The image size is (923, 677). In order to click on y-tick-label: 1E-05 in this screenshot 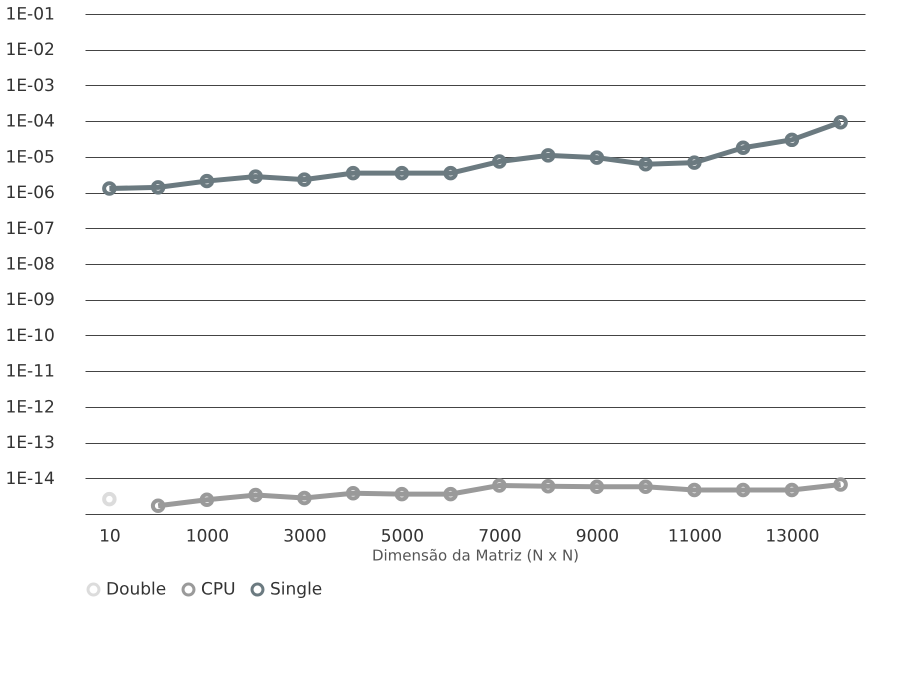, I will do `click(30, 157)`.